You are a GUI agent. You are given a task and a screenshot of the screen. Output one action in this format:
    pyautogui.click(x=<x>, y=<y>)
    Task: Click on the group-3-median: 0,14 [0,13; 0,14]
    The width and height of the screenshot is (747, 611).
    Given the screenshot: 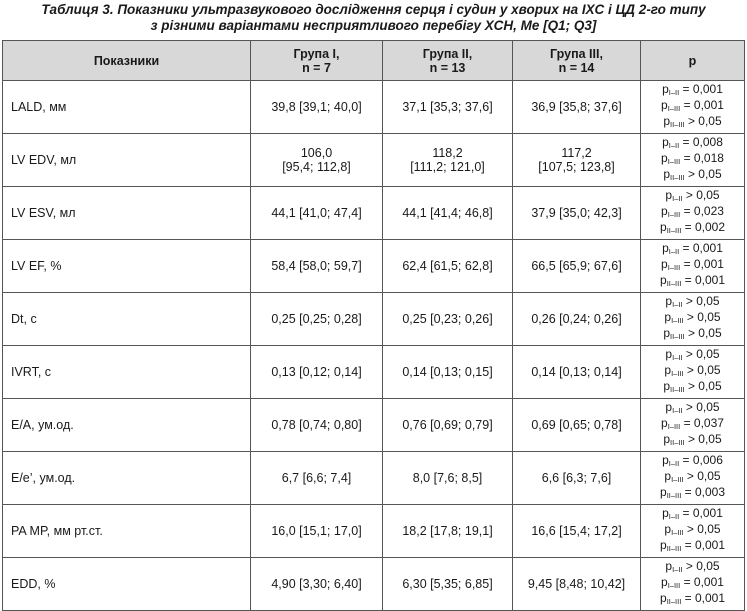 What is the action you would take?
    pyautogui.click(x=576, y=372)
    